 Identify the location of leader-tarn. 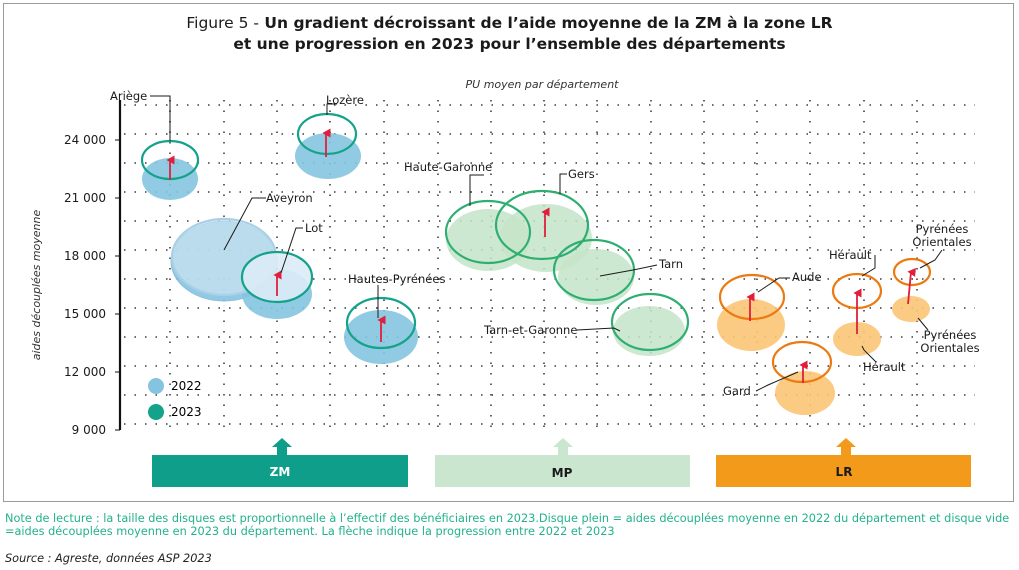
(628, 270).